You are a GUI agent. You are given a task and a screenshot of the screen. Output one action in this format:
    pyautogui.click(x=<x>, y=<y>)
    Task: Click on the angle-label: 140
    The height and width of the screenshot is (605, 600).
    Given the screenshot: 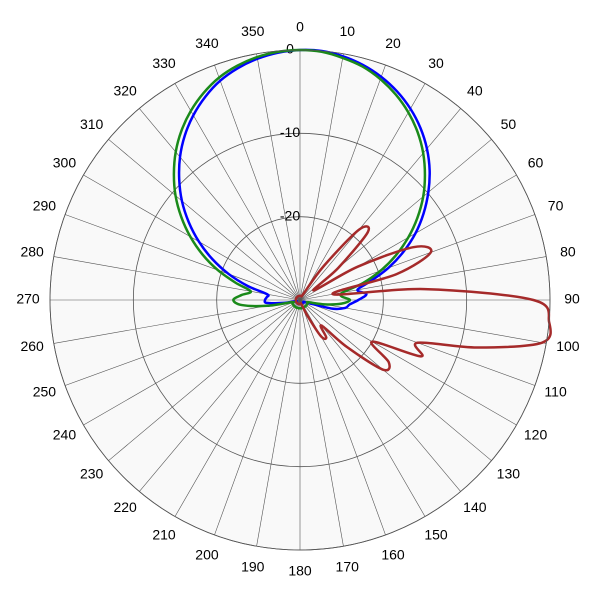 What is the action you would take?
    pyautogui.click(x=475, y=507)
    